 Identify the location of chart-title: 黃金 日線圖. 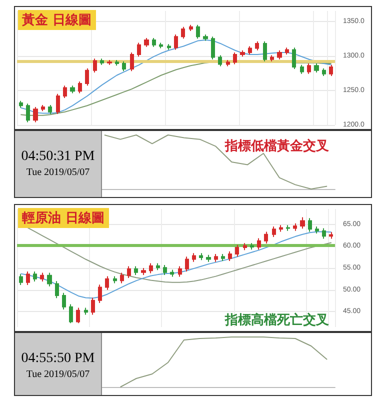
(57, 20).